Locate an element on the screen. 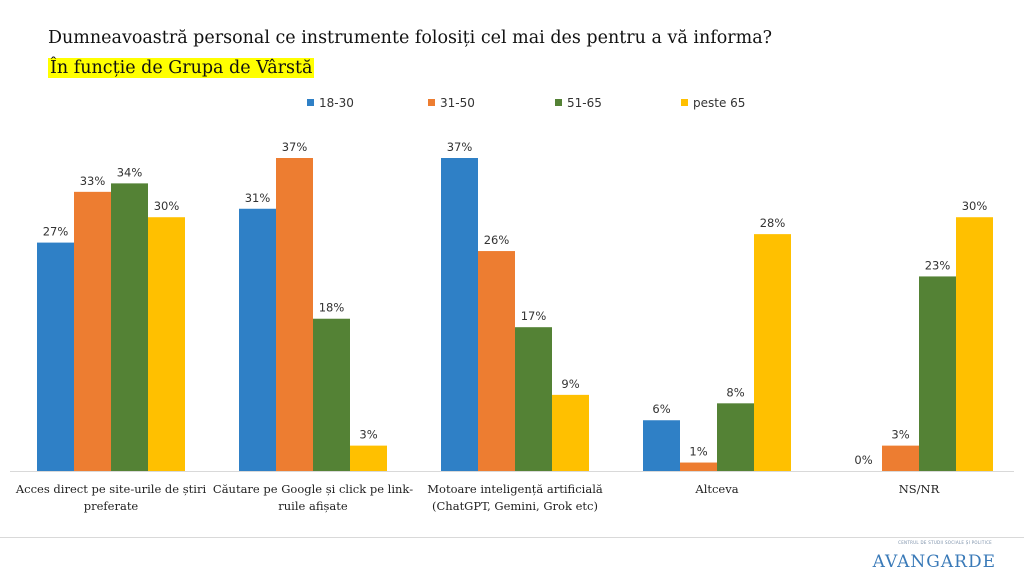 This screenshot has height=576, width=1024. chart-subtitle: În funcție de Grupa de Vârstă is located at coordinates (181, 68).